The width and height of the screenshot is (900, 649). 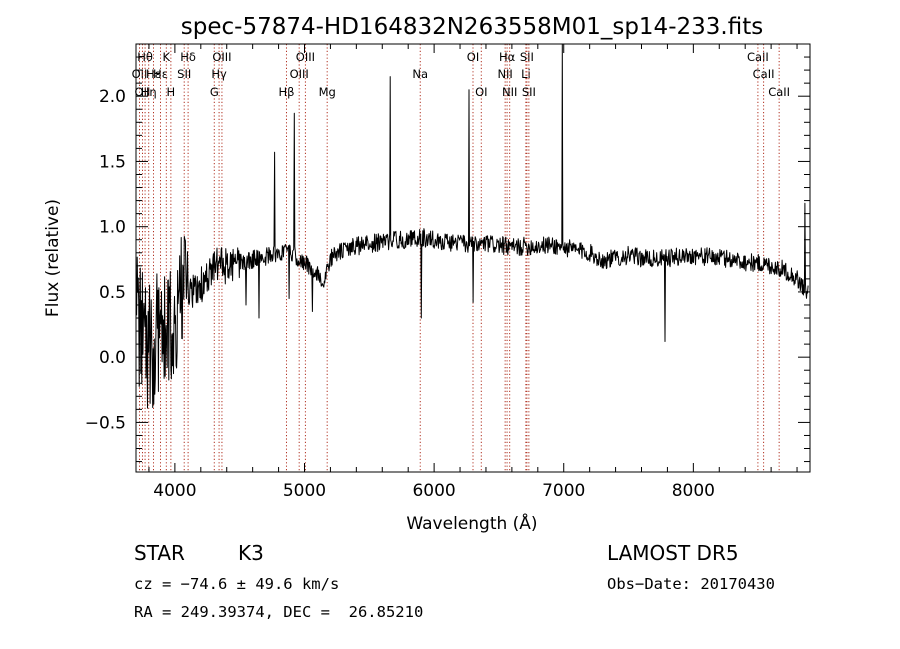 What do you see at coordinates (145, 57) in the screenshot?
I see `line-marker-label: Hθ` at bounding box center [145, 57].